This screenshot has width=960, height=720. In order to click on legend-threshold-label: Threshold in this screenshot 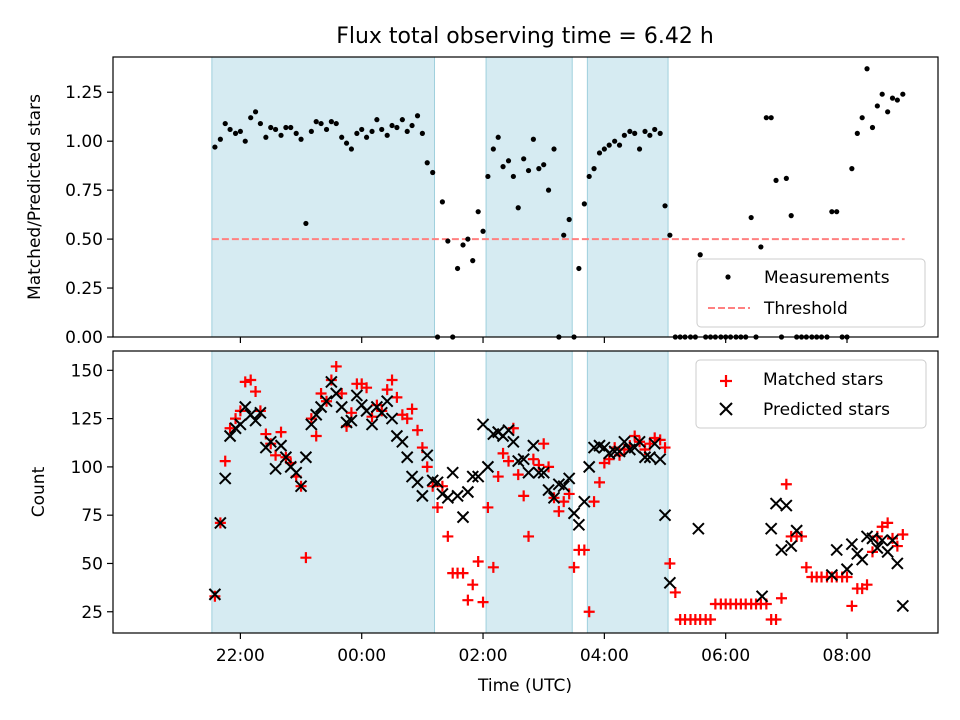, I will do `click(805, 309)`.